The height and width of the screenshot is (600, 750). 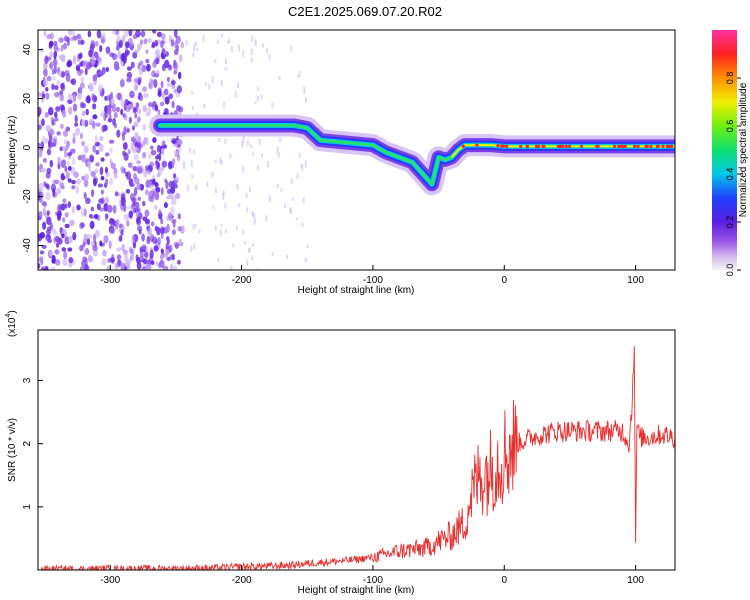 What do you see at coordinates (412, 155) in the screenshot?
I see `spectrogram-ridge` at bounding box center [412, 155].